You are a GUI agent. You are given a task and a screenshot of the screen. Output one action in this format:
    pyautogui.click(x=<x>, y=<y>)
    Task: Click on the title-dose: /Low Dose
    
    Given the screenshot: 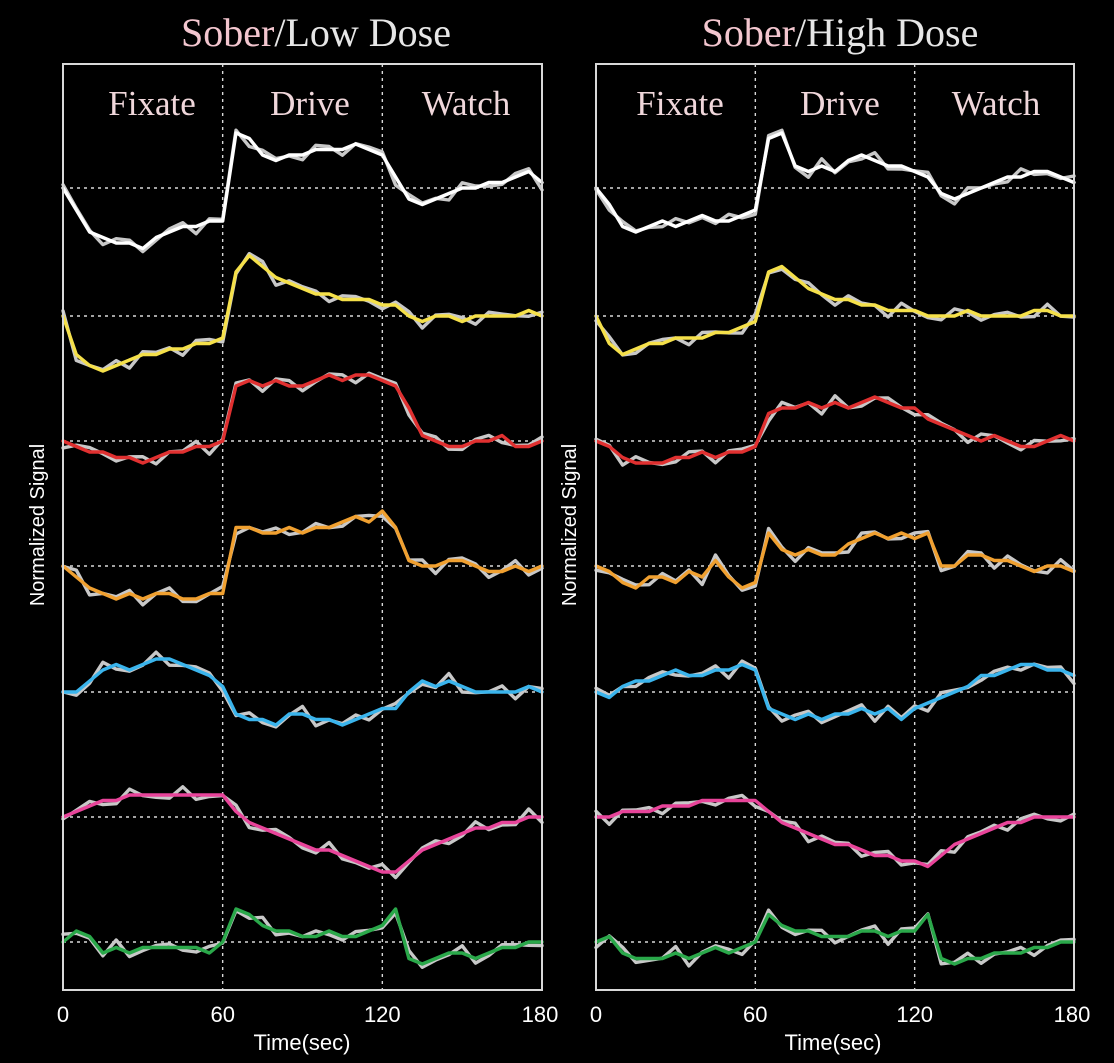 What is the action you would take?
    pyautogui.click(x=362, y=32)
    